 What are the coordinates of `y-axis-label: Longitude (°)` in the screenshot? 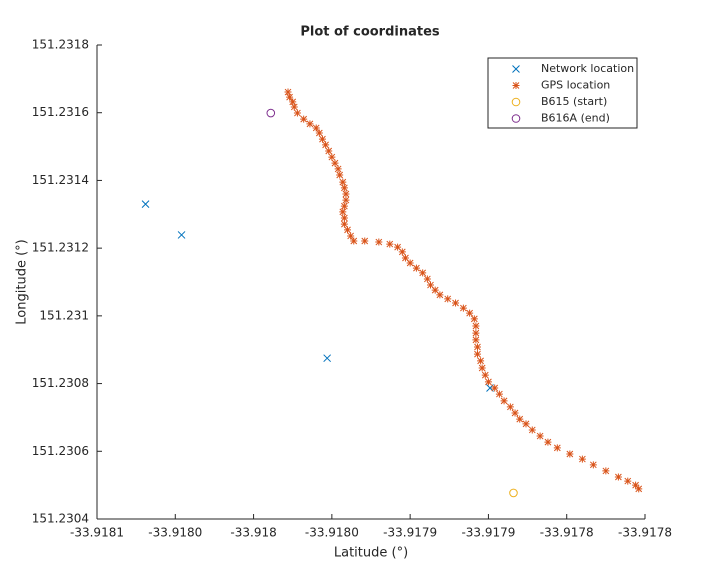 It's located at (22, 281).